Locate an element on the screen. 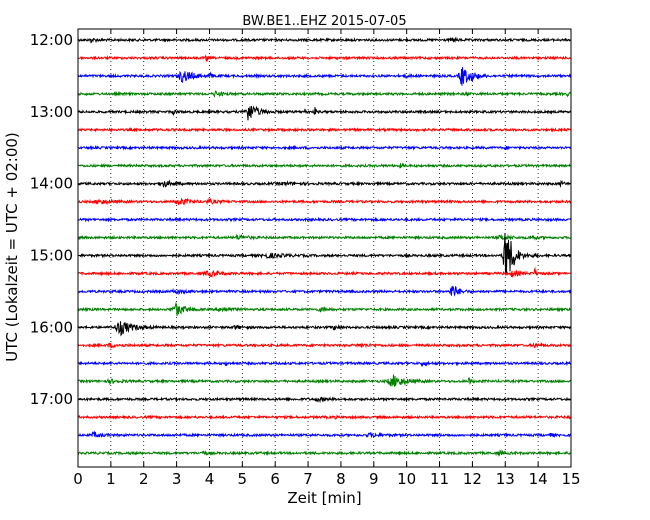 This screenshot has height=520, width=650. x-tick-label: 12 is located at coordinates (472, 479).